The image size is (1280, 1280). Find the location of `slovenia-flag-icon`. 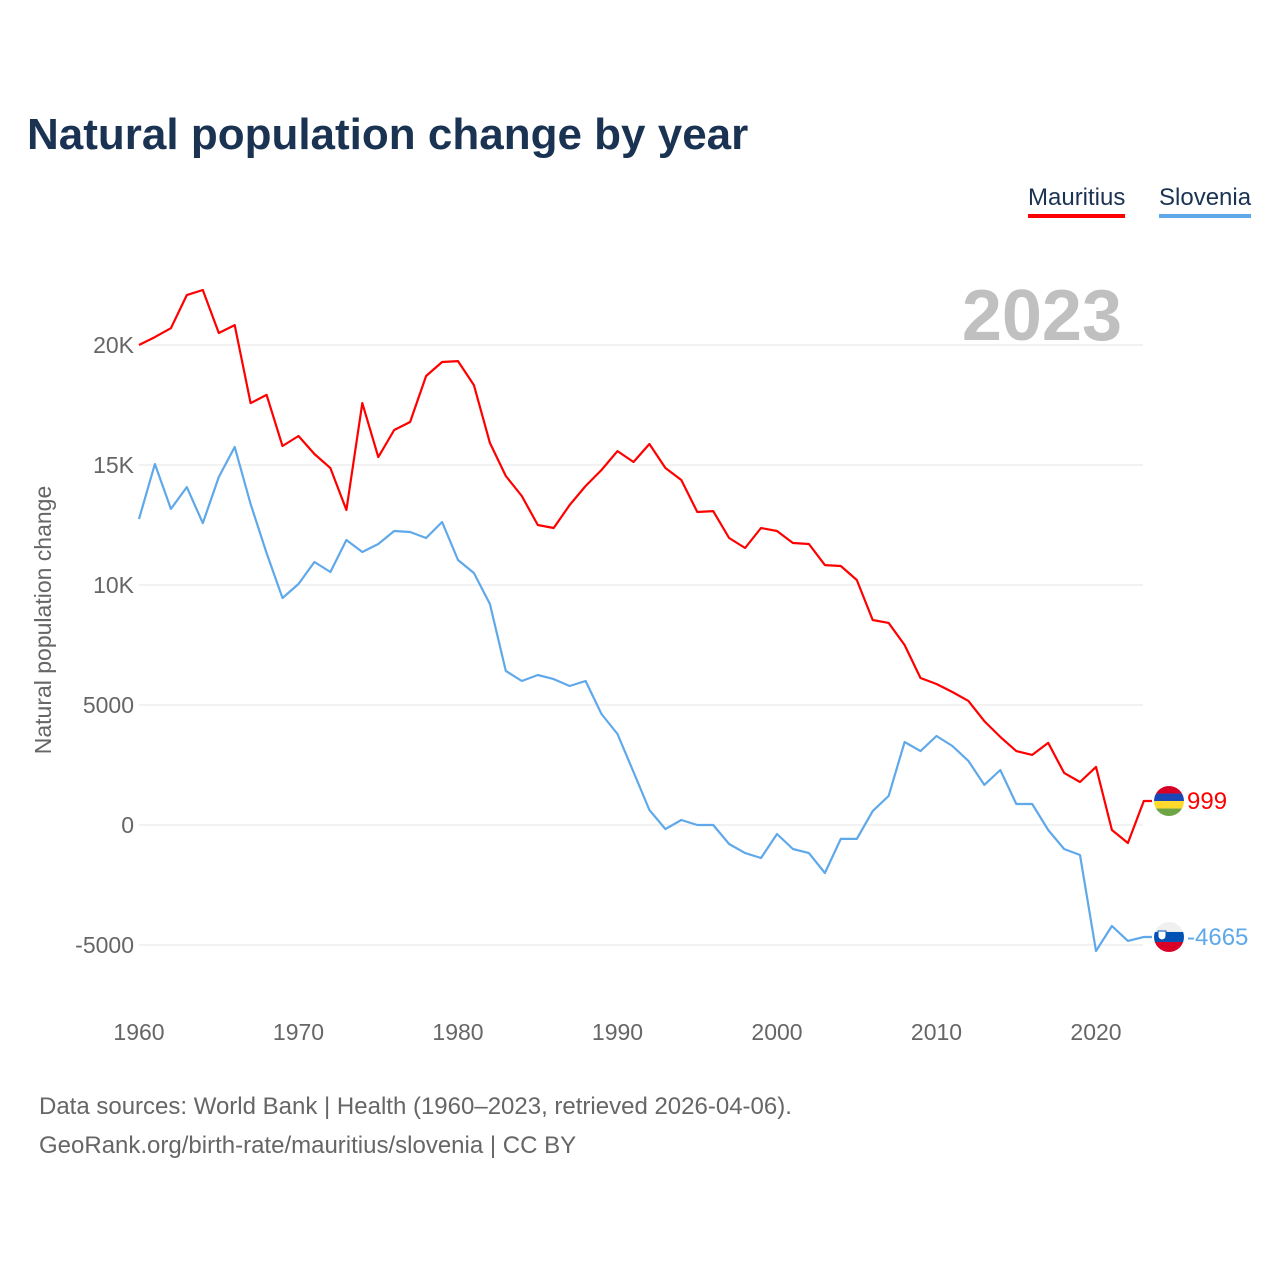

slovenia-flag-icon is located at coordinates (1169, 936).